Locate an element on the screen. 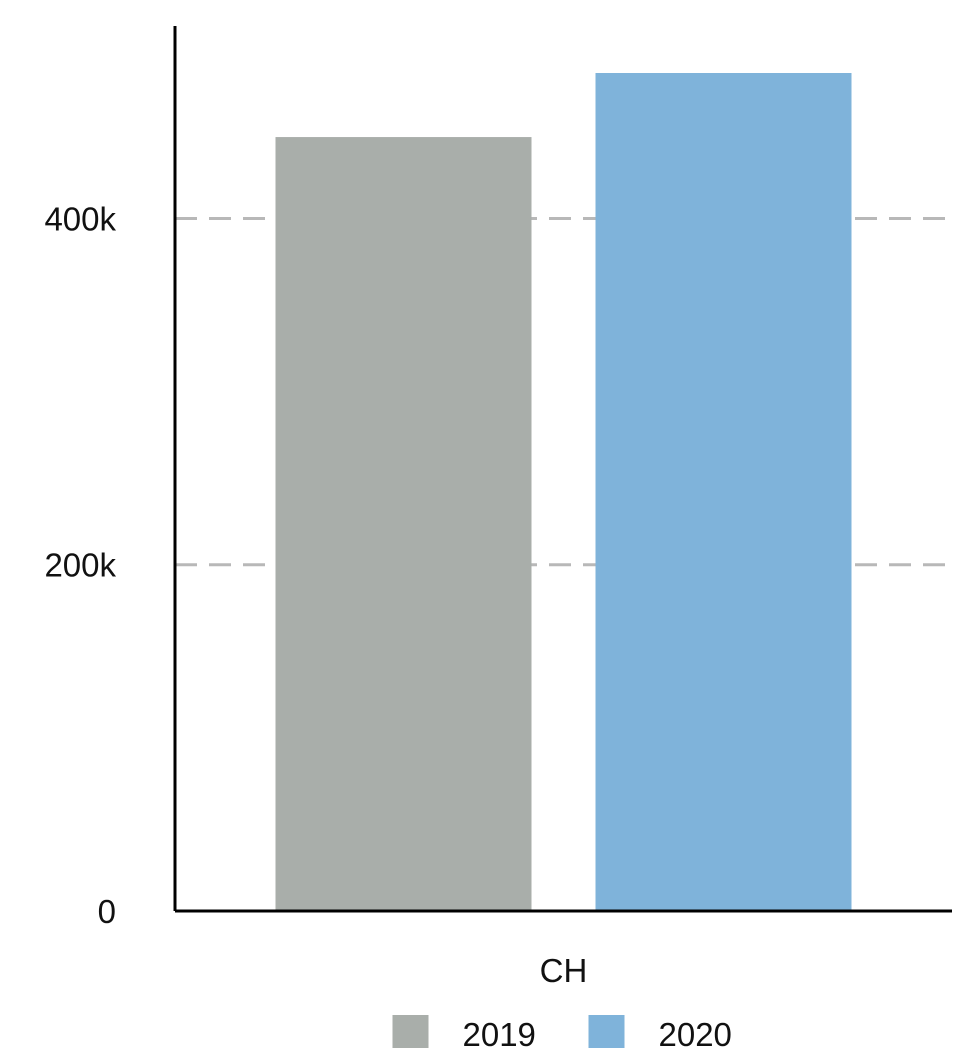 This screenshot has width=953, height=1048. x-tick-labels: CH is located at coordinates (564, 970).